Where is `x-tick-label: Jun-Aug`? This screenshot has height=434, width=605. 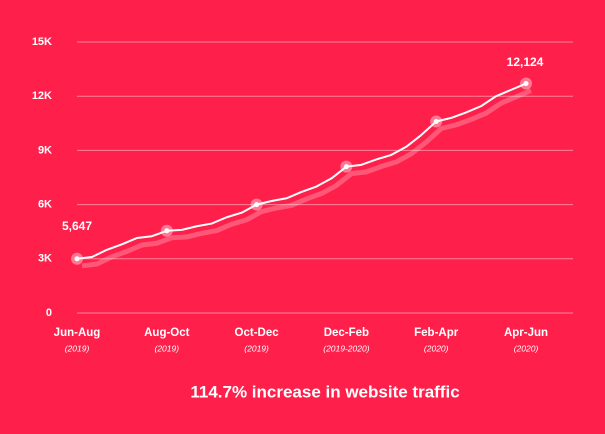 x-tick-label: Jun-Aug is located at coordinates (77, 333).